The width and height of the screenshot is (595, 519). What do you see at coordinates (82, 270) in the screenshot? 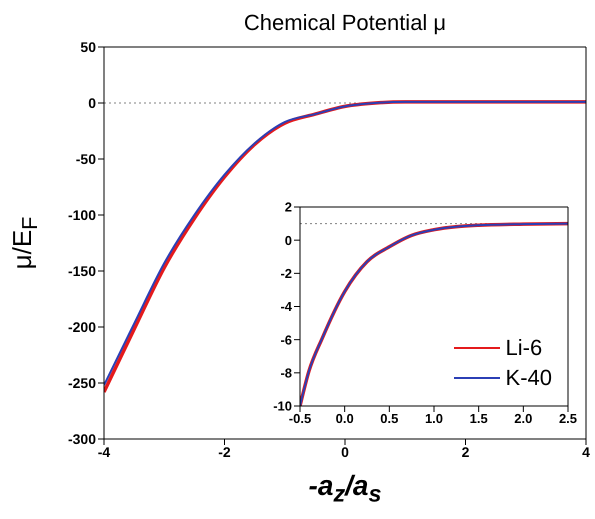
I see `y-tick-label: -150` at bounding box center [82, 270].